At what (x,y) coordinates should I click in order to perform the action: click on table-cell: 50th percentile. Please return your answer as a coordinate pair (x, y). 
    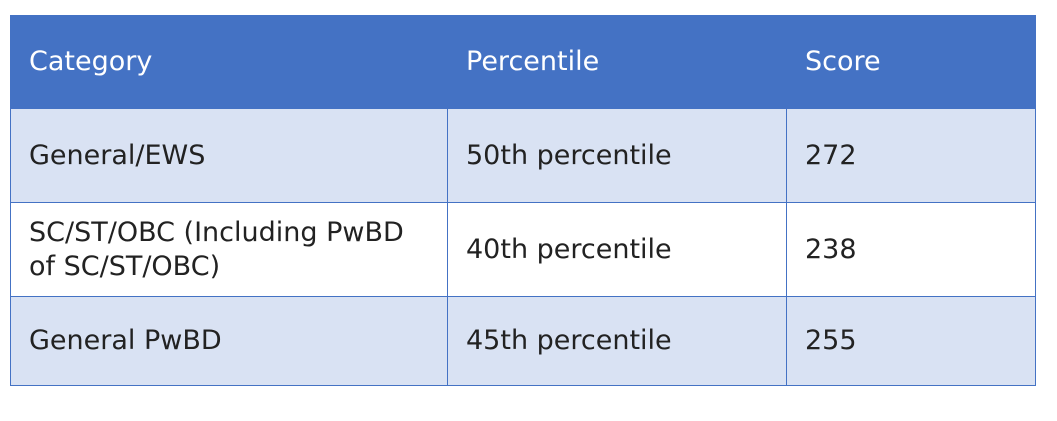
    Looking at the image, I should click on (617, 155).